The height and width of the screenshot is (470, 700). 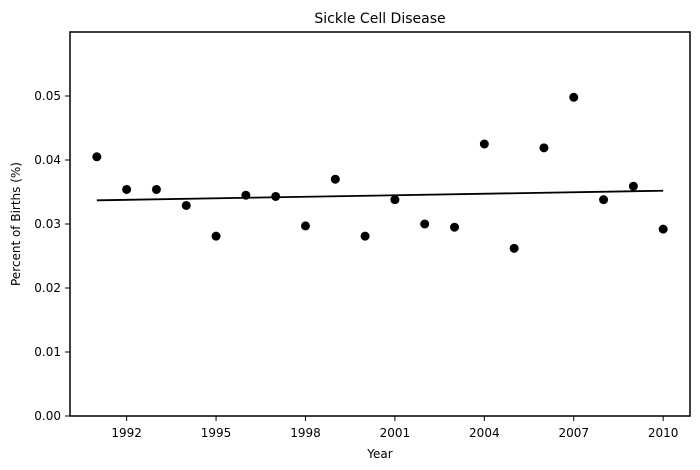 What do you see at coordinates (379, 454) in the screenshot?
I see `x-axis-label: Year` at bounding box center [379, 454].